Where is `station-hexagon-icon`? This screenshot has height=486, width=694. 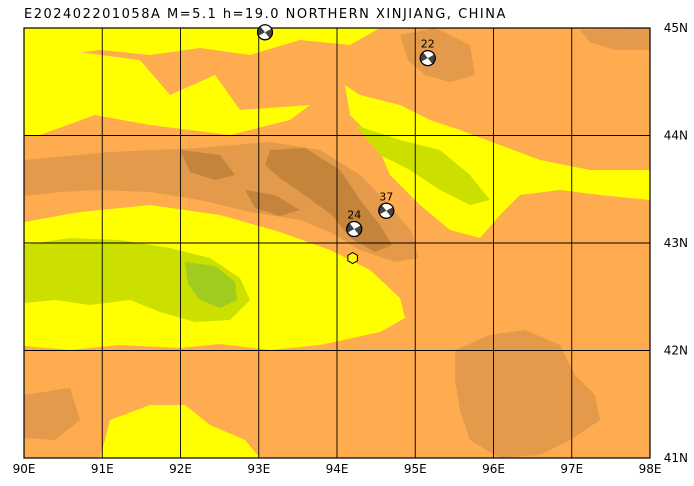 station-hexagon-icon is located at coordinates (352, 258).